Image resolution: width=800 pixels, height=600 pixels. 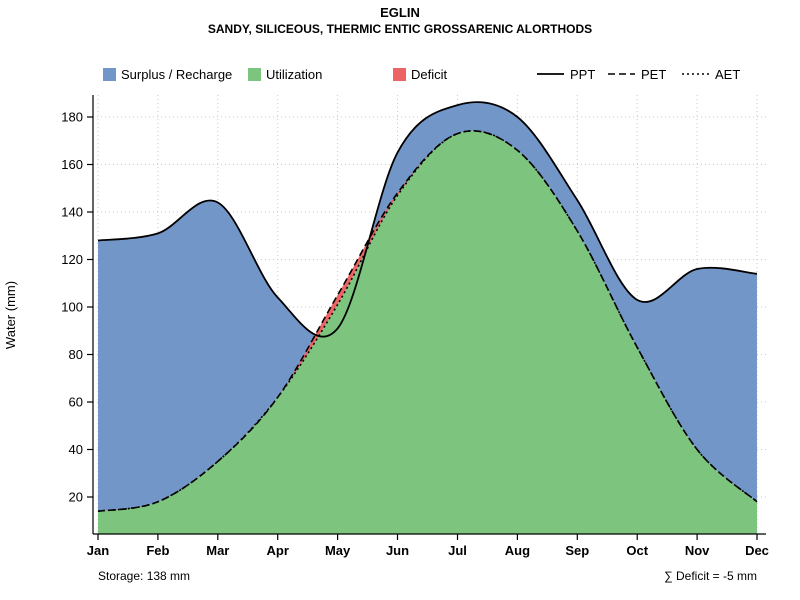 What do you see at coordinates (254, 74) in the screenshot?
I see `legend-swatch-utilization` at bounding box center [254, 74].